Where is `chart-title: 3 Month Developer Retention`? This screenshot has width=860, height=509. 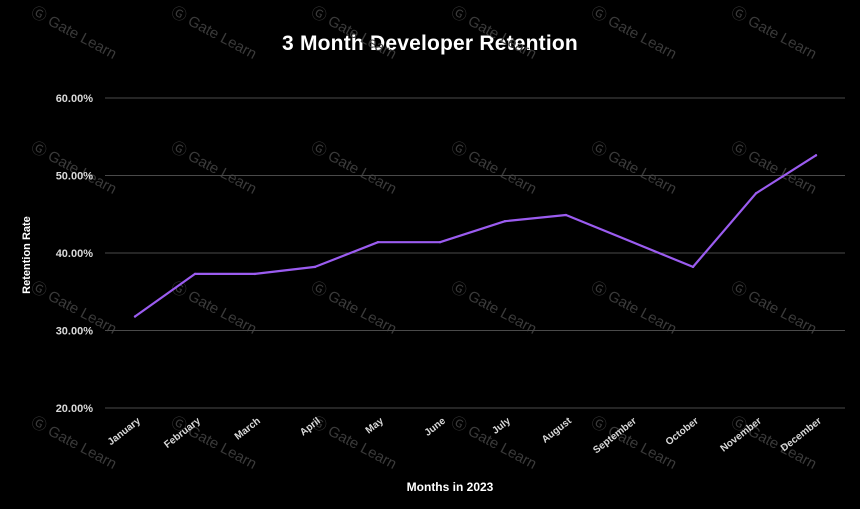 chart-title: 3 Month Developer Retention is located at coordinates (430, 43).